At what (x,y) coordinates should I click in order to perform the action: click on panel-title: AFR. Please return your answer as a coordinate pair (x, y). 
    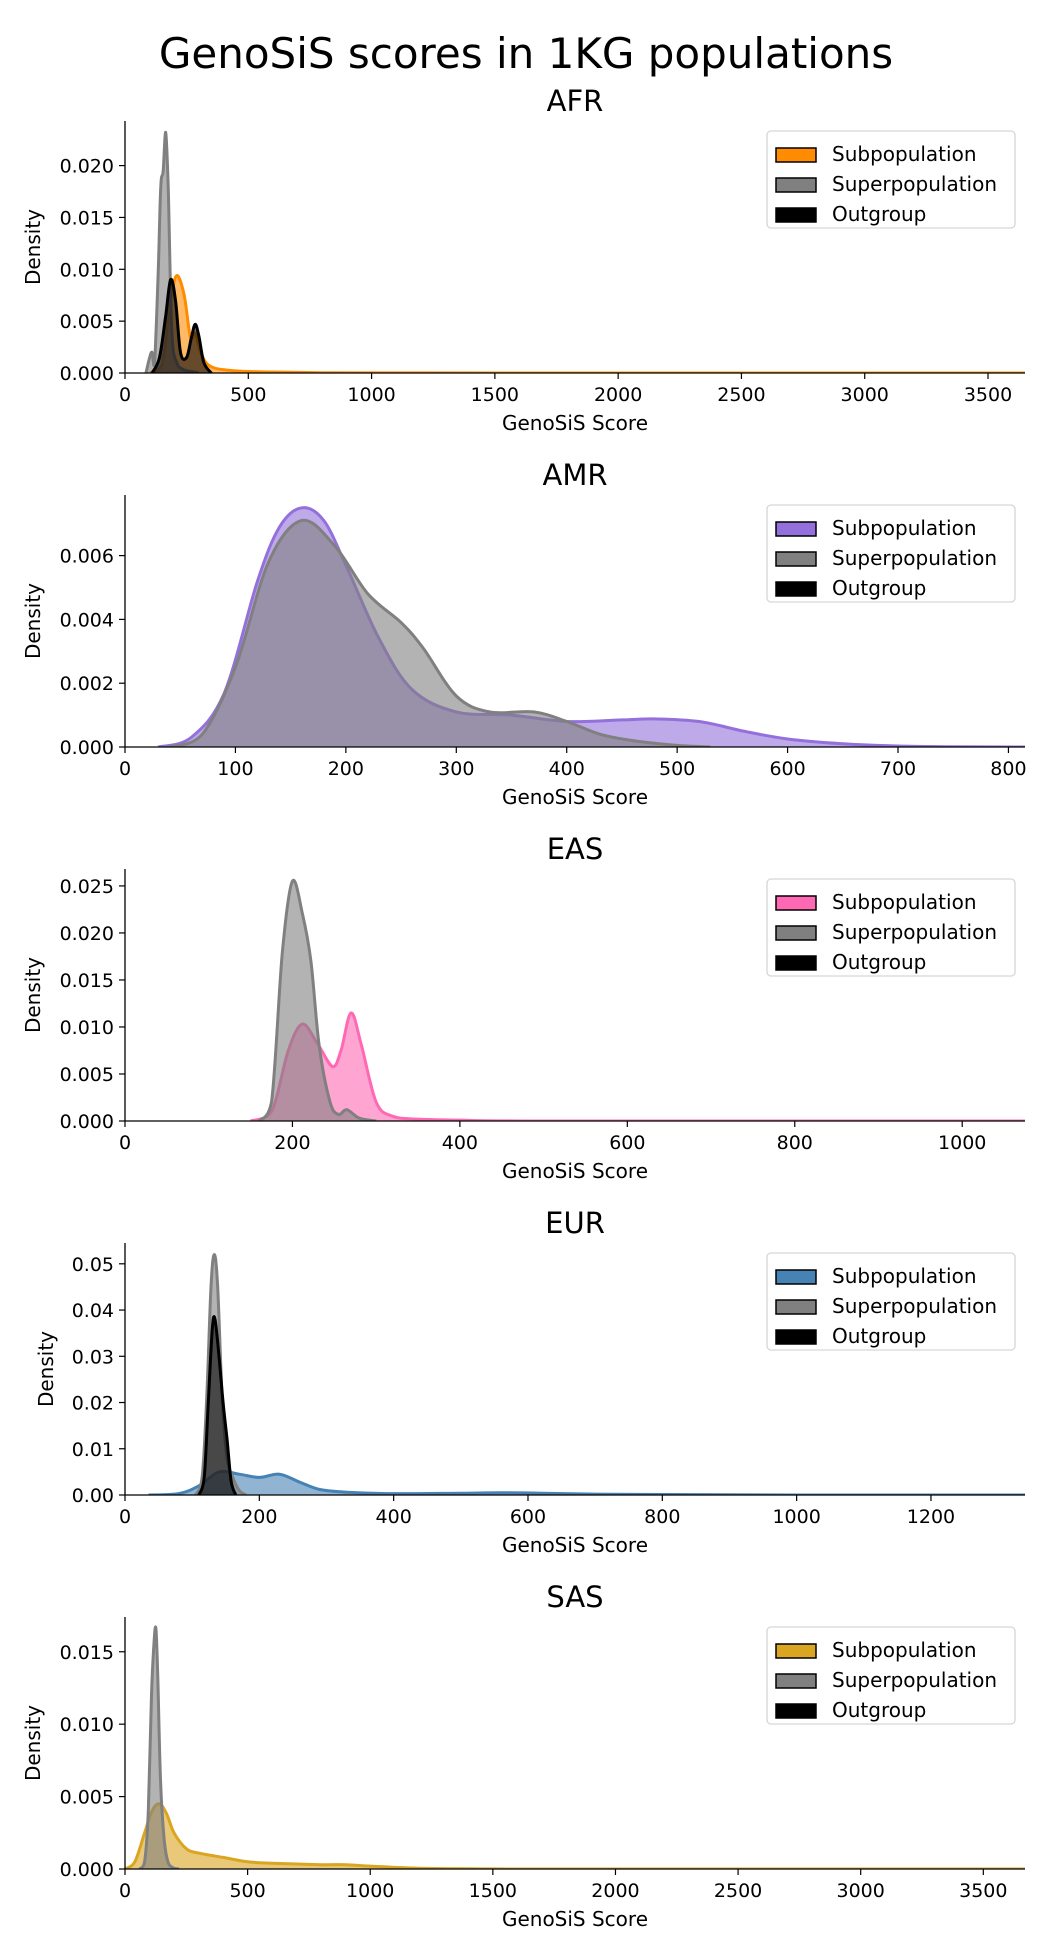
    Looking at the image, I should click on (575, 101).